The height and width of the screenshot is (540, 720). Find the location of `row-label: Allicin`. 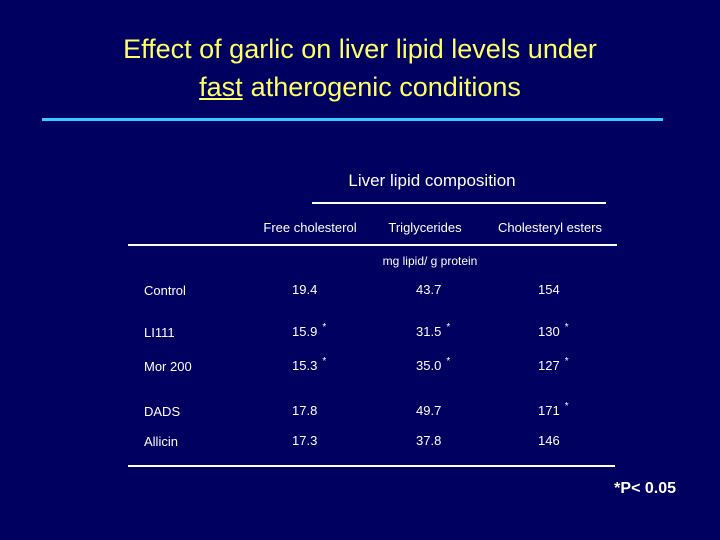

row-label: Allicin is located at coordinates (161, 441).